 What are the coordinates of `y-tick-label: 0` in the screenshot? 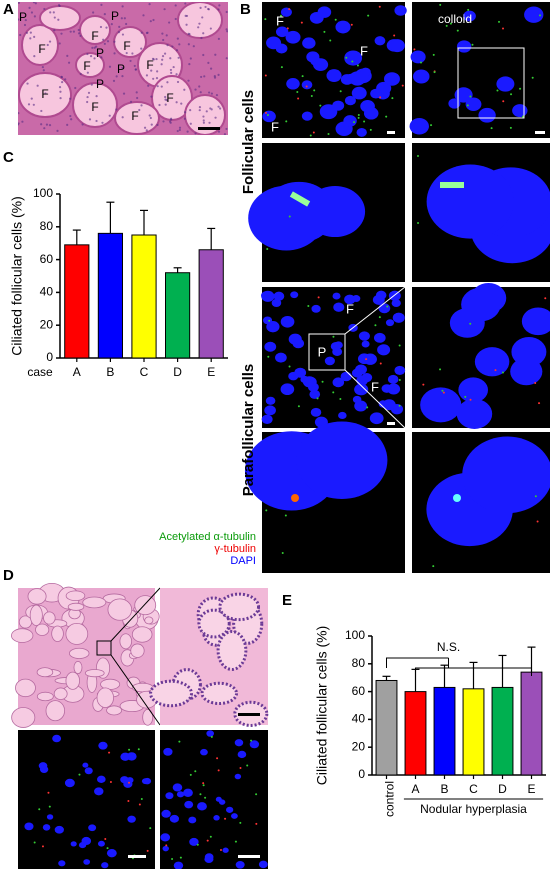 It's located at (49, 357).